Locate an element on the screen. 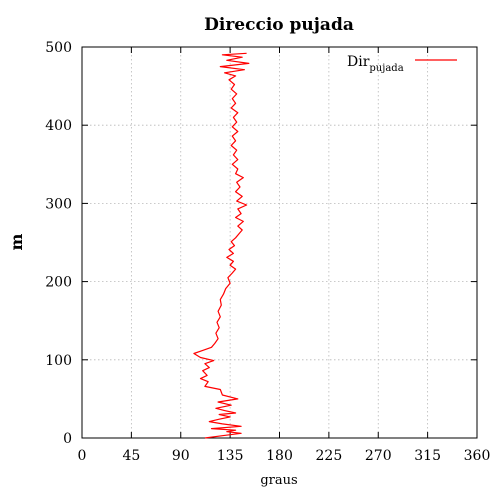 This screenshot has width=504, height=503. series-group is located at coordinates (221, 245).